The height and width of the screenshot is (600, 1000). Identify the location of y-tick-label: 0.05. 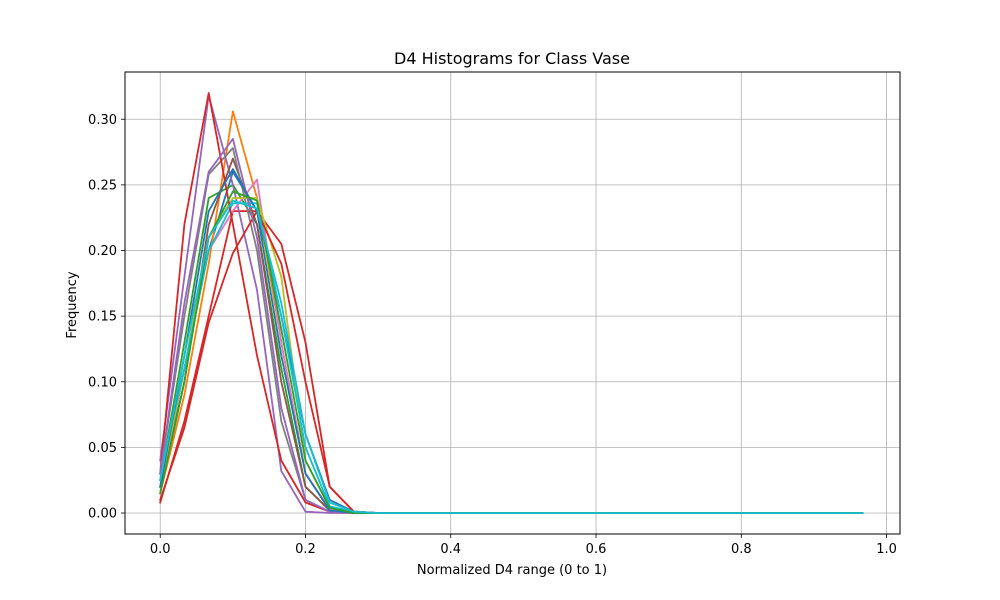
(102, 448).